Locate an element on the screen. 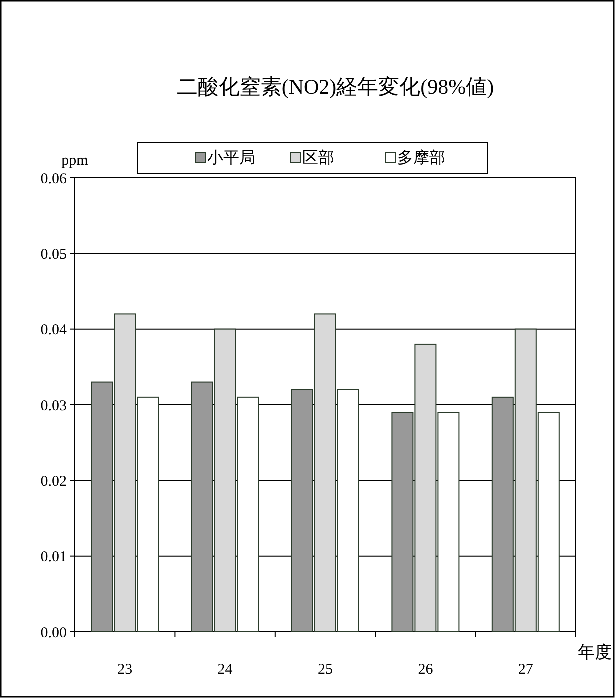 The image size is (616, 699). x-tick-label: 24 is located at coordinates (226, 670).